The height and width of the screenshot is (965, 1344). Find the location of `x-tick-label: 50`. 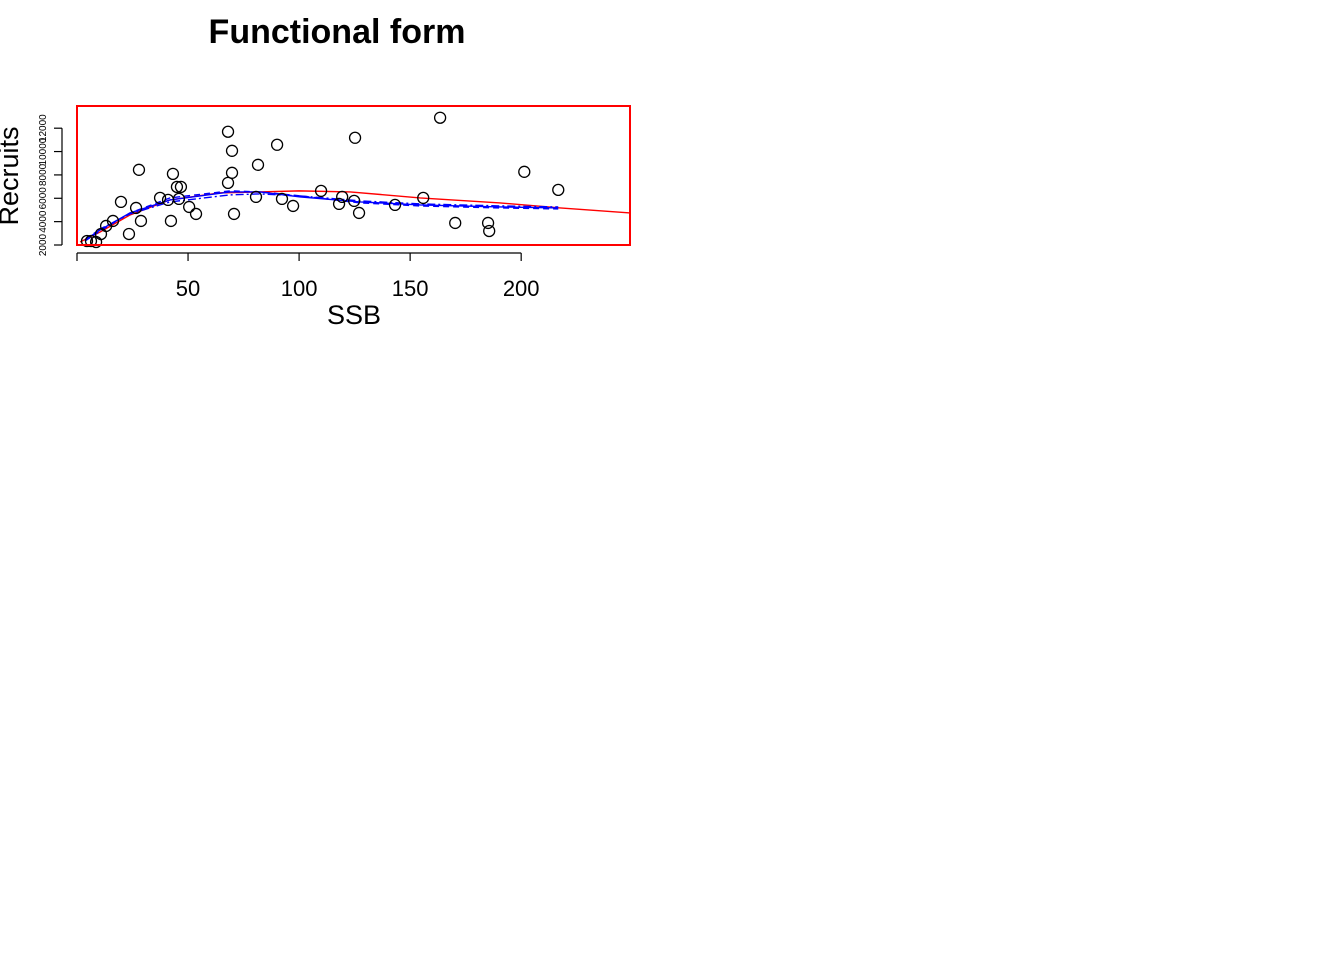

x-tick-label: 50 is located at coordinates (188, 288).